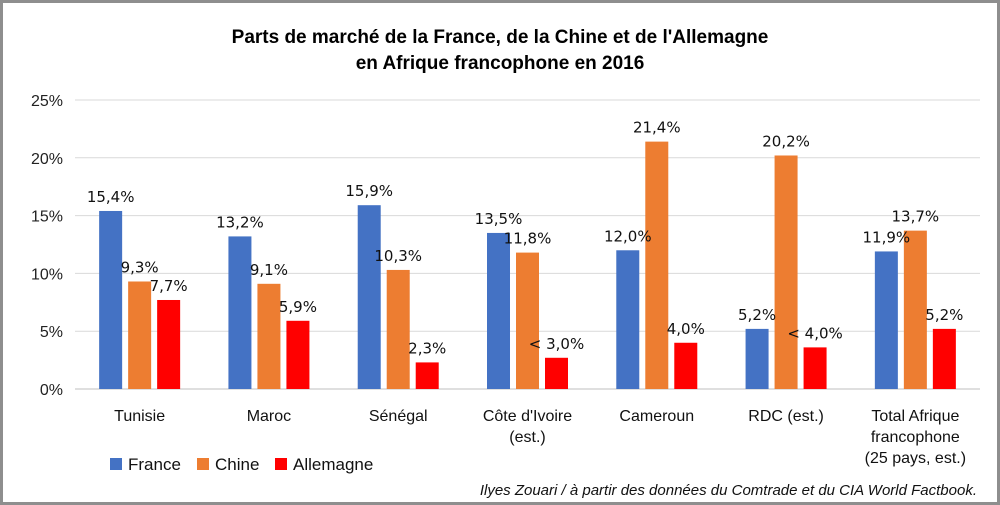 The height and width of the screenshot is (505, 1000). I want to click on data-label: 5,9%, so click(298, 307).